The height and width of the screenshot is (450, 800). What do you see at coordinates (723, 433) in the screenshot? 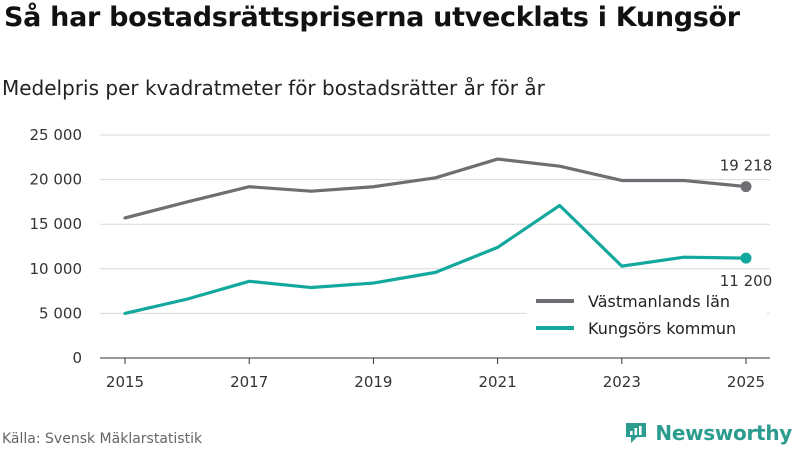
I see `brand-name: Newsworthy` at bounding box center [723, 433].